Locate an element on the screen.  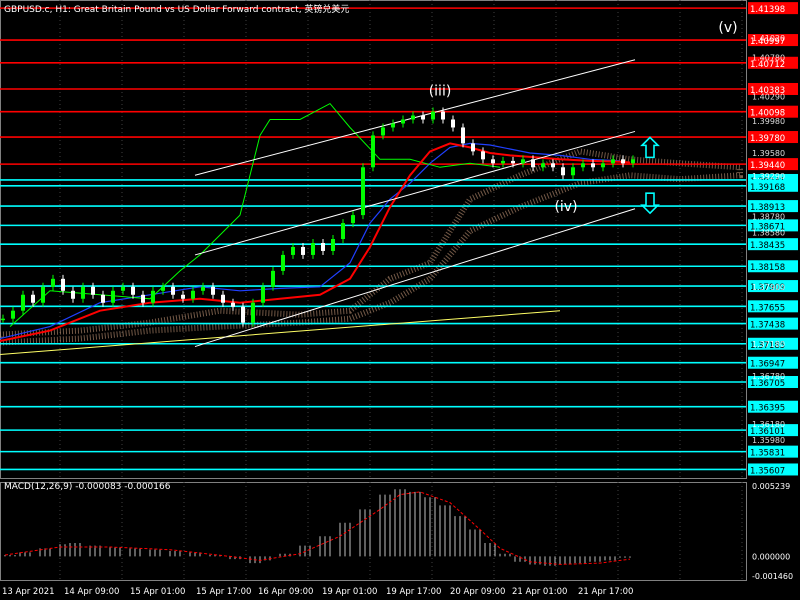
time-tick: 15 Apr 17:00 is located at coordinates (223, 592).